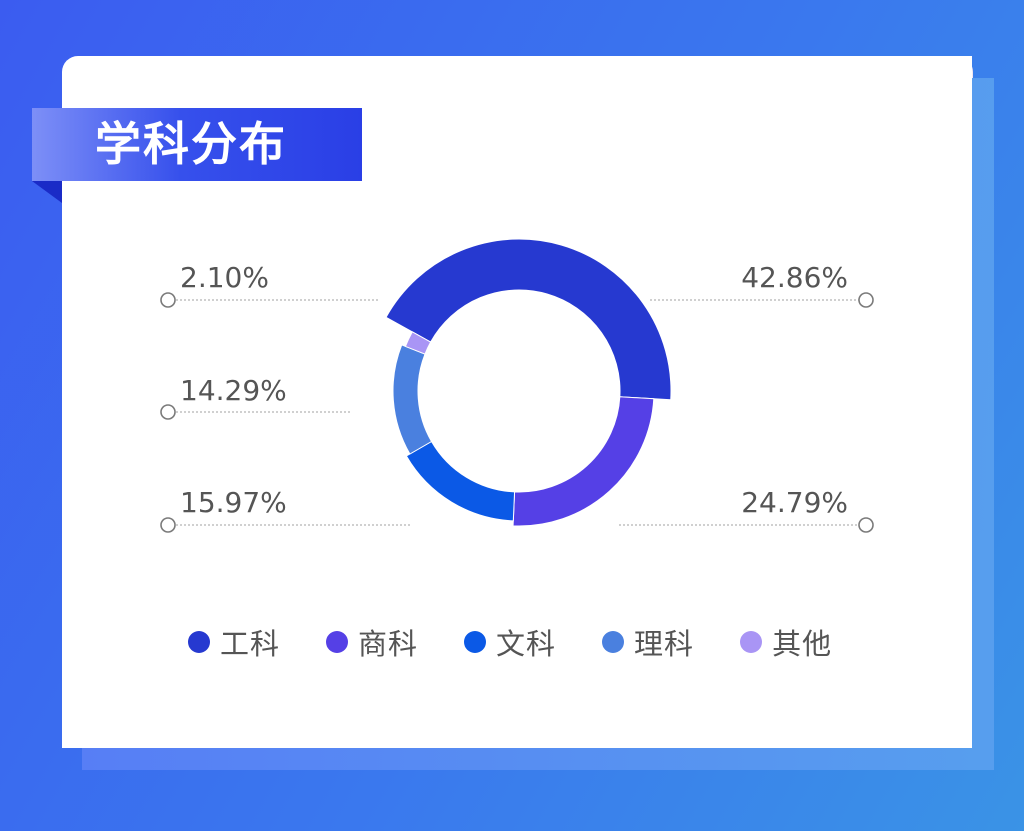 The image size is (1024, 831). What do you see at coordinates (233, 390) in the screenshot?
I see `data-label-4: 14.29%` at bounding box center [233, 390].